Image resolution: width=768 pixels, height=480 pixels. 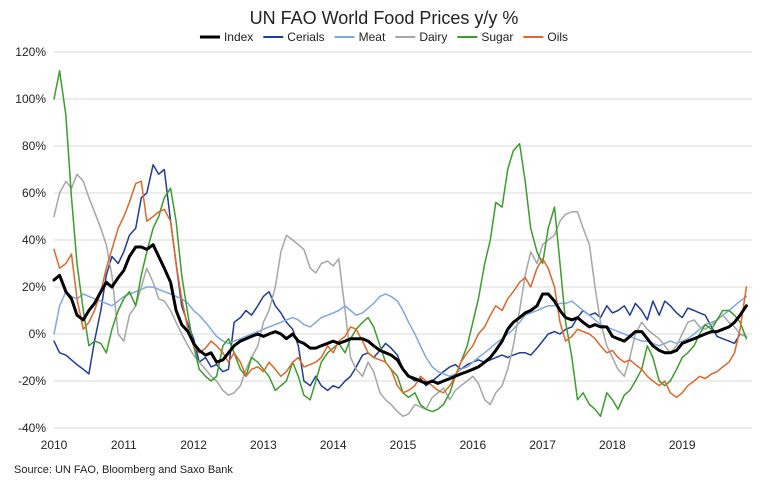 I want to click on x-tick-label: 2018, so click(x=612, y=445).